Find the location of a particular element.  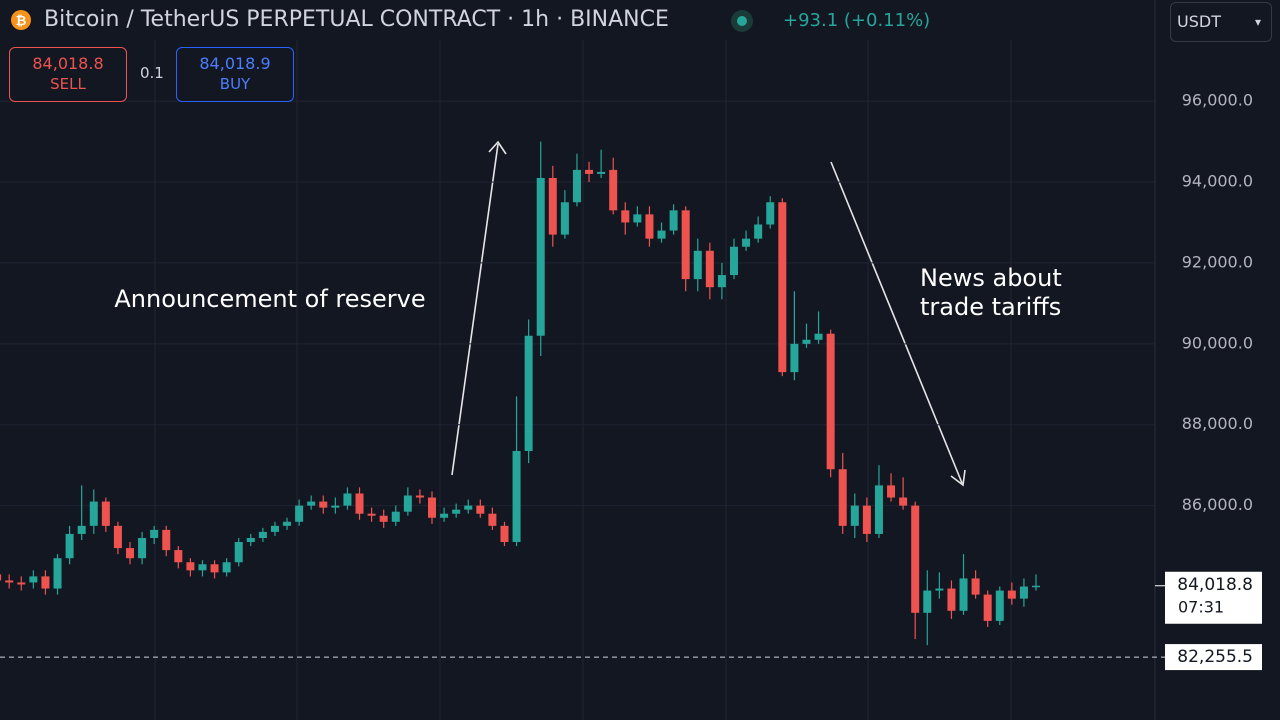

annotation: Announcement of reserve is located at coordinates (269, 299).